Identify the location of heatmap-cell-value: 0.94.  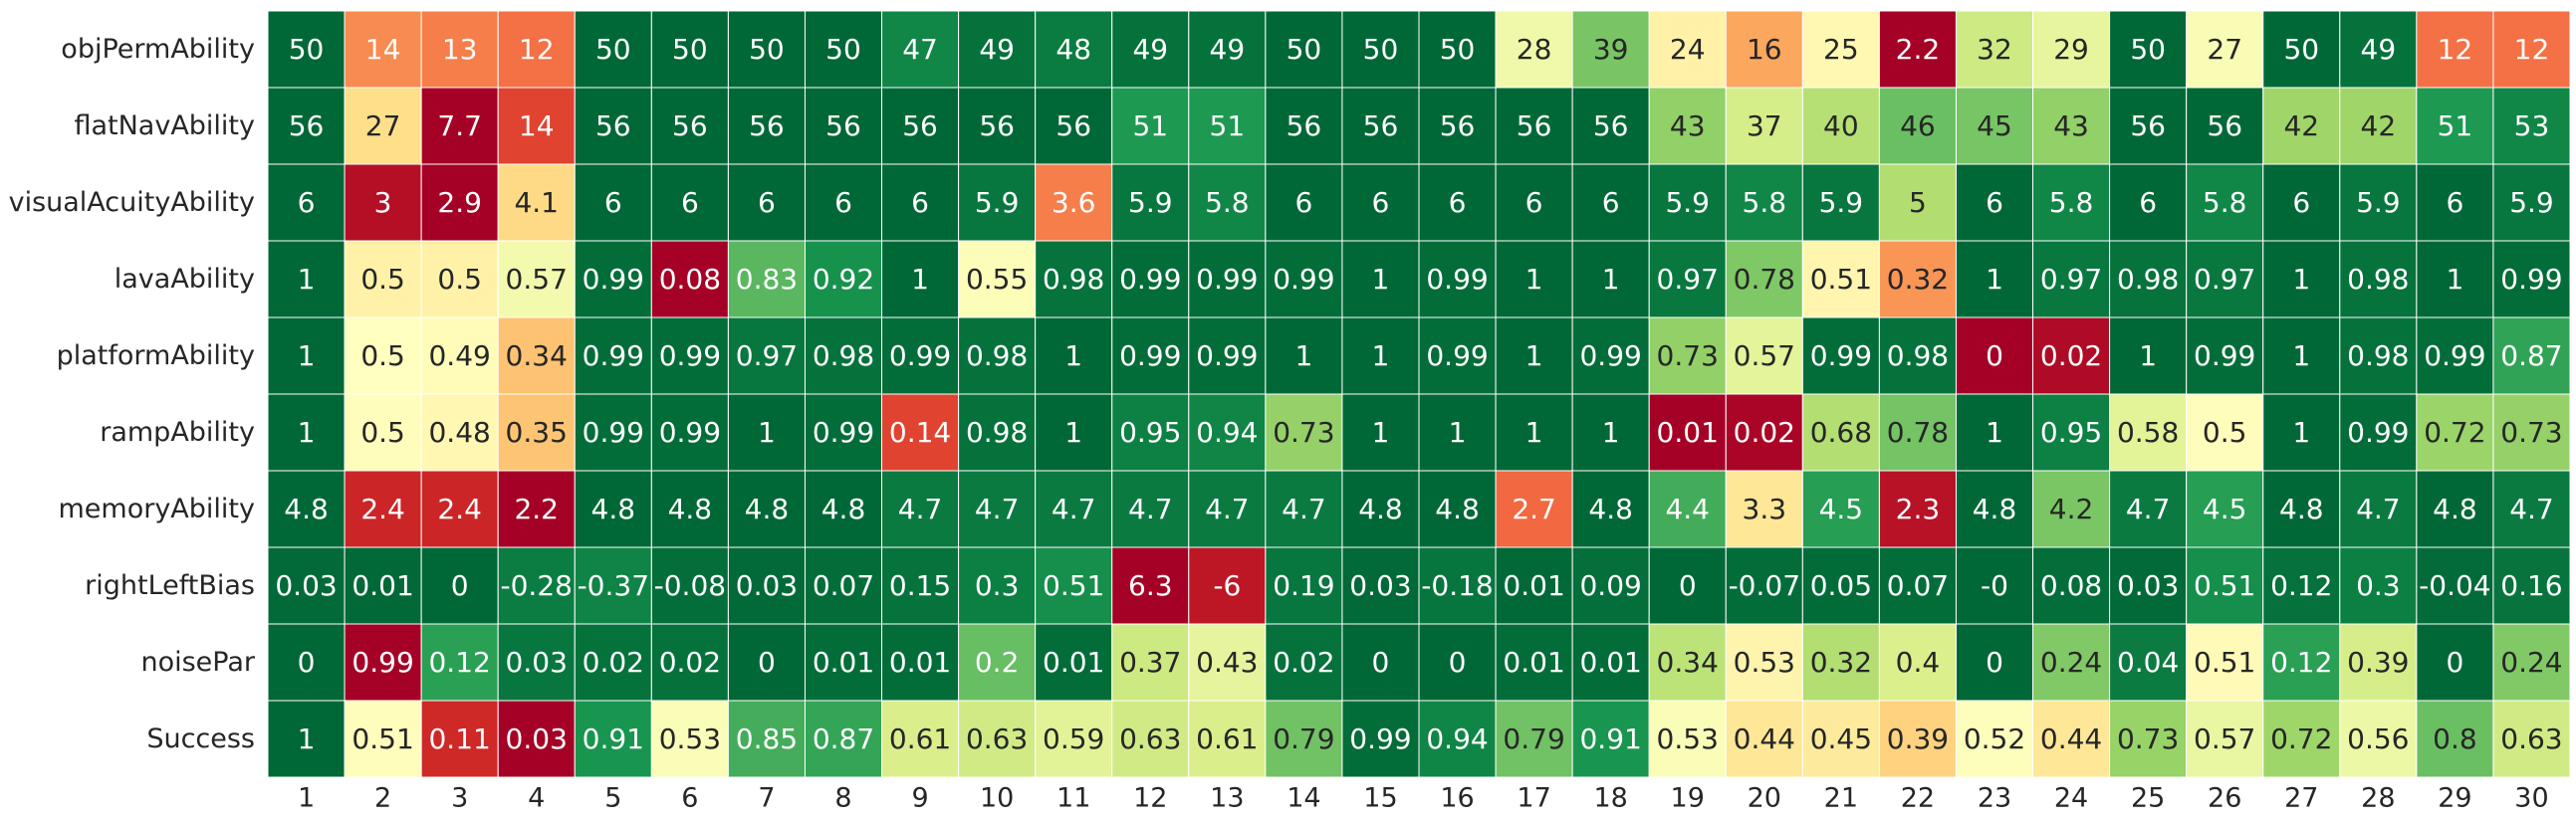
(1457, 738).